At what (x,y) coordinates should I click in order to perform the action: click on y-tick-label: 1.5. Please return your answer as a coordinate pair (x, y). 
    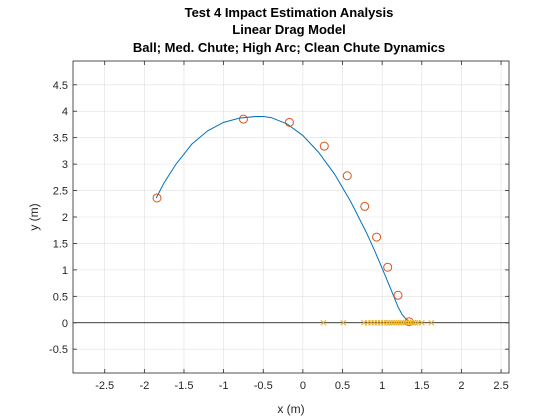
    Looking at the image, I should click on (60, 244).